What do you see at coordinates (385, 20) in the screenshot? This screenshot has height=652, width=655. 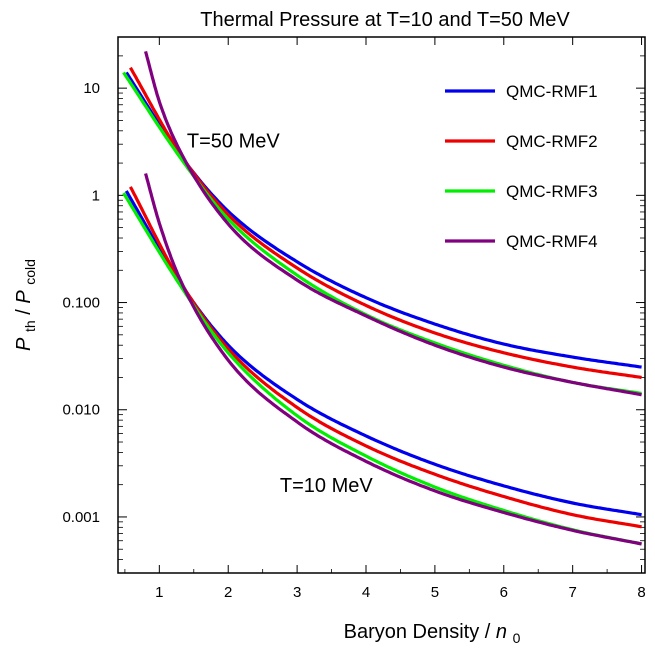 I see `chart-title: Thermal Pressure at T=10 and T=50 MeV` at bounding box center [385, 20].